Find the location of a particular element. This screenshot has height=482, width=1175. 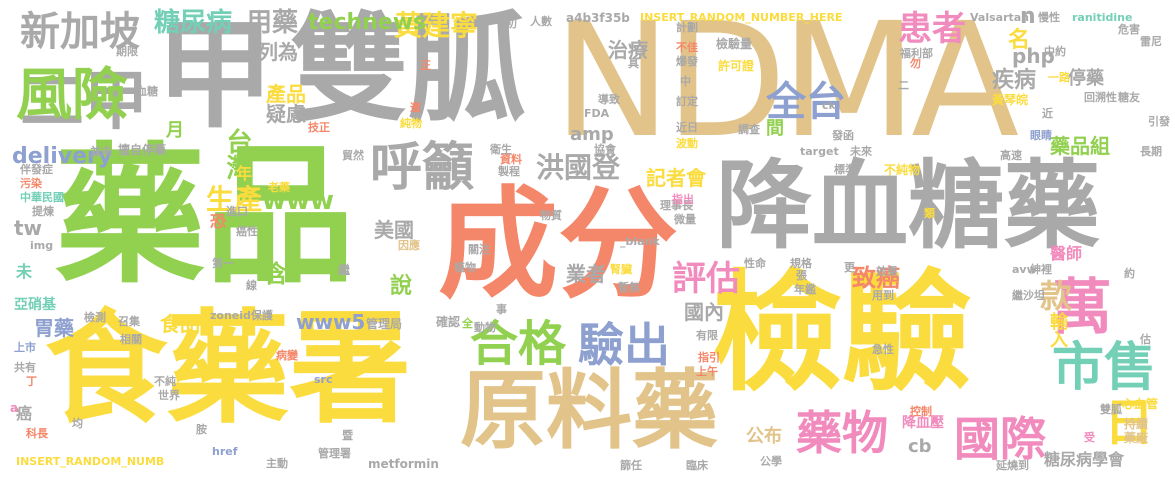

word-hongguodeng: 洪國登 is located at coordinates (578, 167).